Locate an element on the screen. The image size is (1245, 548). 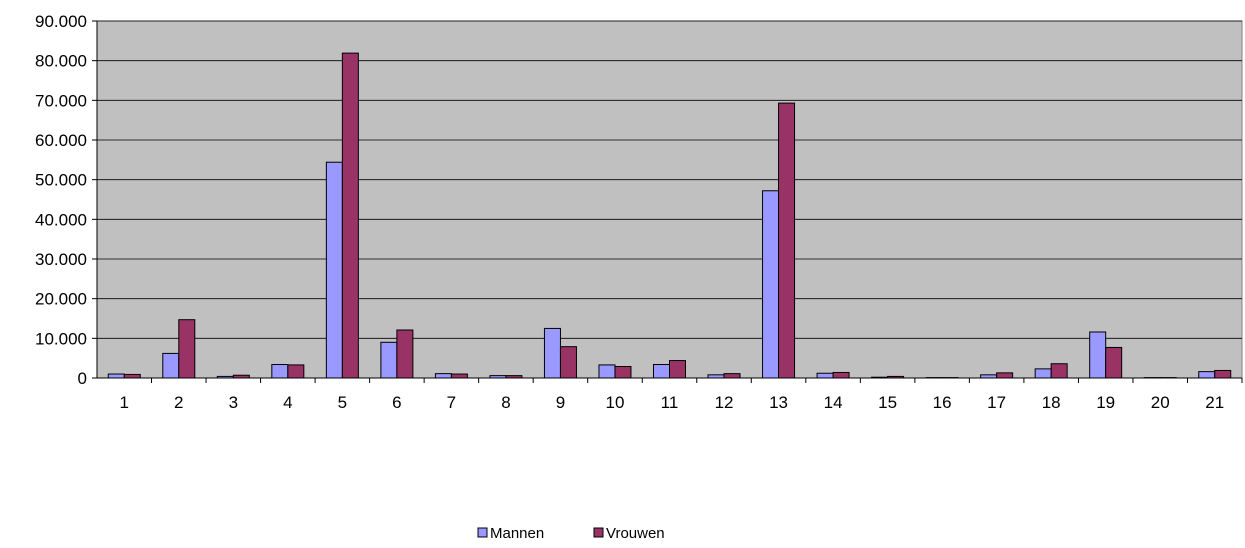
x-tick-label: 3 is located at coordinates (233, 402).